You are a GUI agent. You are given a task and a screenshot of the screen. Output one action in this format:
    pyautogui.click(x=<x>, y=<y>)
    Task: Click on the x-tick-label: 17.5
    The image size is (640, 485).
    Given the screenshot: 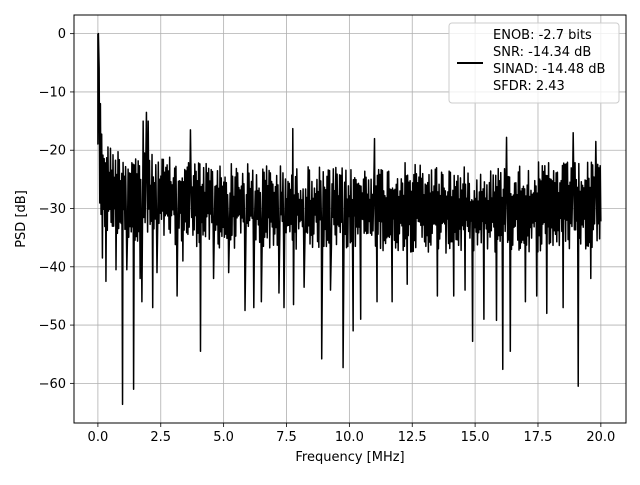 What is the action you would take?
    pyautogui.click(x=538, y=437)
    